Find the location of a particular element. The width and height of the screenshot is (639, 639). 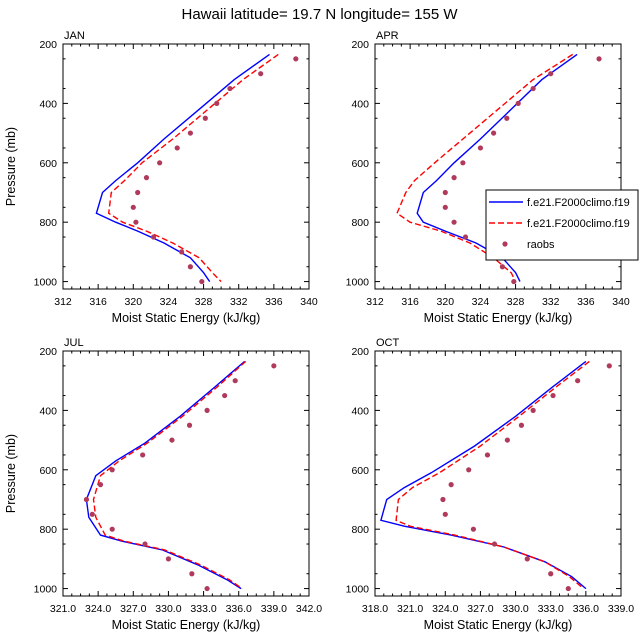

legend-label: f.e21.F2000climo.f19 is located at coordinates (578, 203).